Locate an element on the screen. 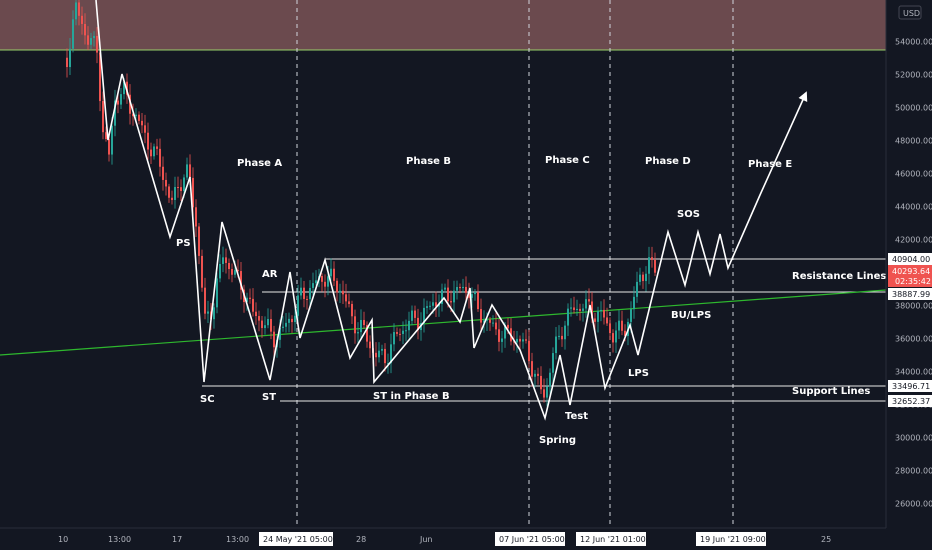  y-tick-label: 50000.00 is located at coordinates (913, 107).